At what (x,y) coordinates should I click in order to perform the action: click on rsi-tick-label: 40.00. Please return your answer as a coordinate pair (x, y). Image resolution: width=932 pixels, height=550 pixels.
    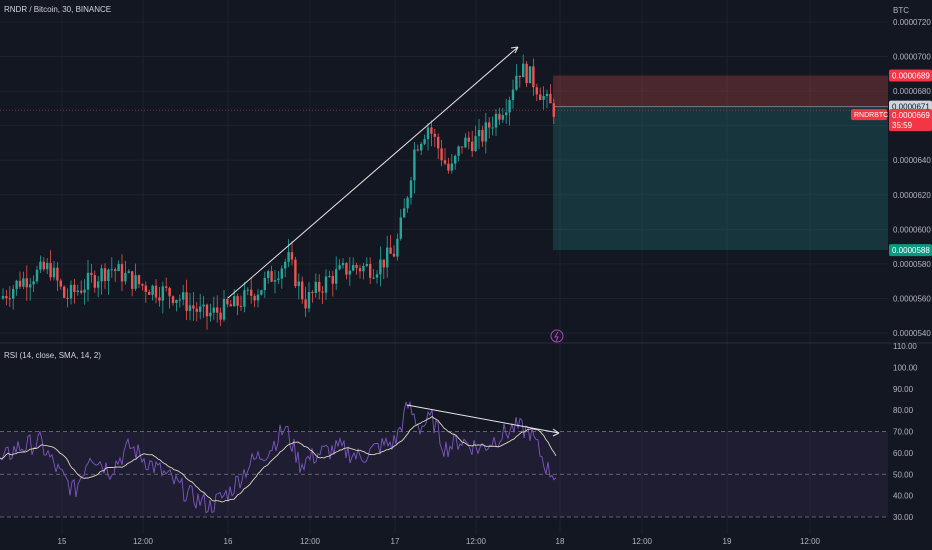
    Looking at the image, I should click on (903, 496).